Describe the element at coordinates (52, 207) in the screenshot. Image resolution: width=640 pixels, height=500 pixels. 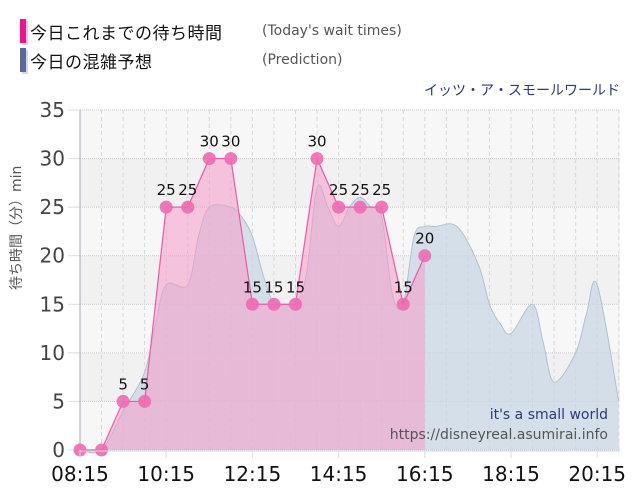
I see `y-tick-label: 25` at that location.